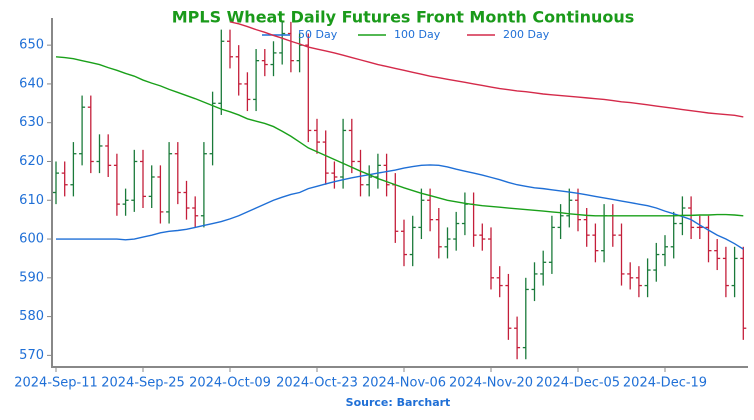  I want to click on x-tick-label: 2024-Oct-09, so click(230, 383).